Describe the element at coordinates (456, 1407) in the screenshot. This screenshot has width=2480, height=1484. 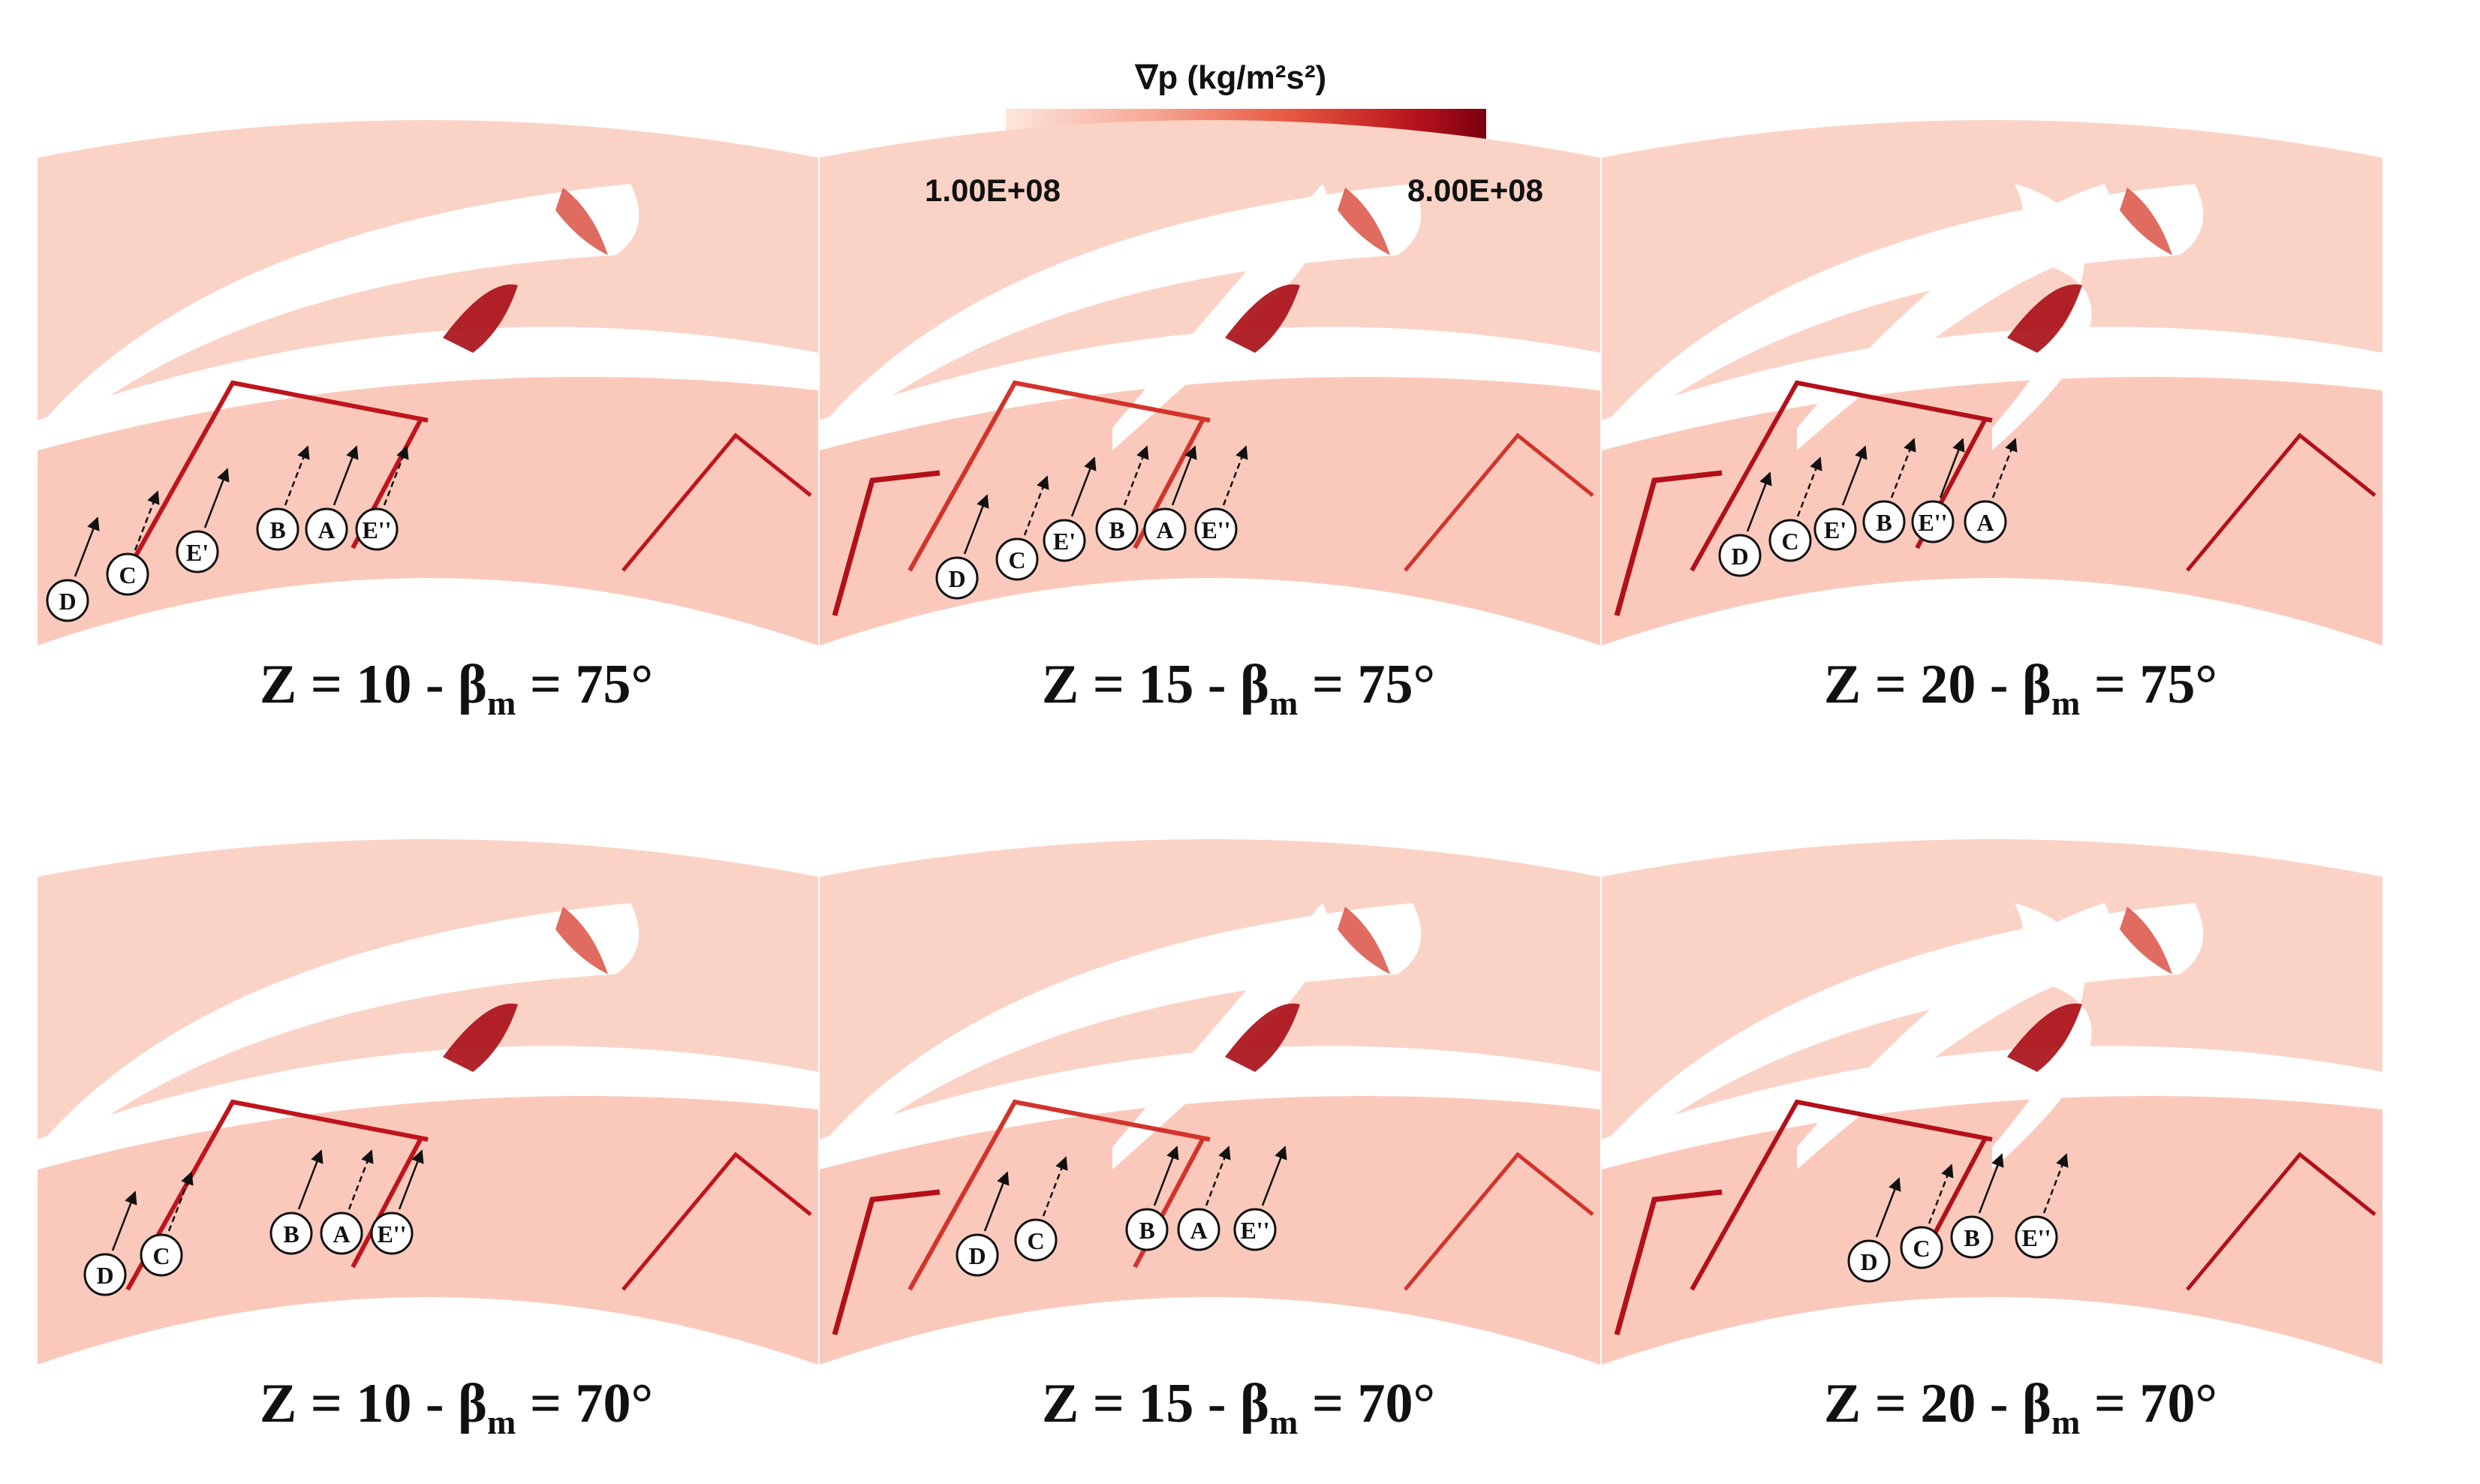
I see `panel-caption-4: Z = 10 - βm = 70°` at that location.